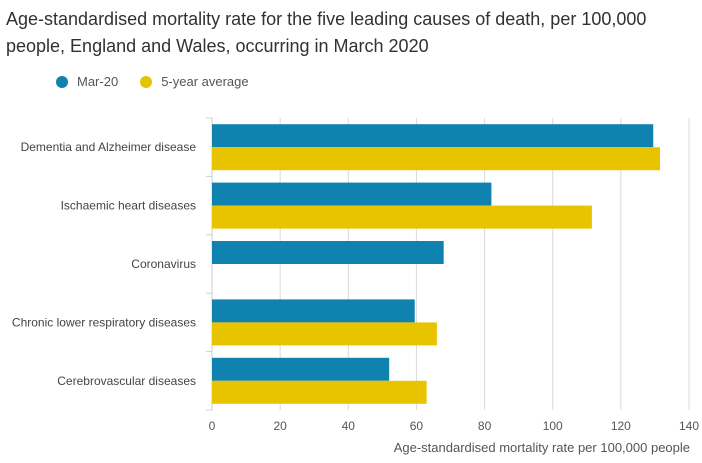 The image size is (702, 463). I want to click on category-label: Coronavirus, so click(163, 264).